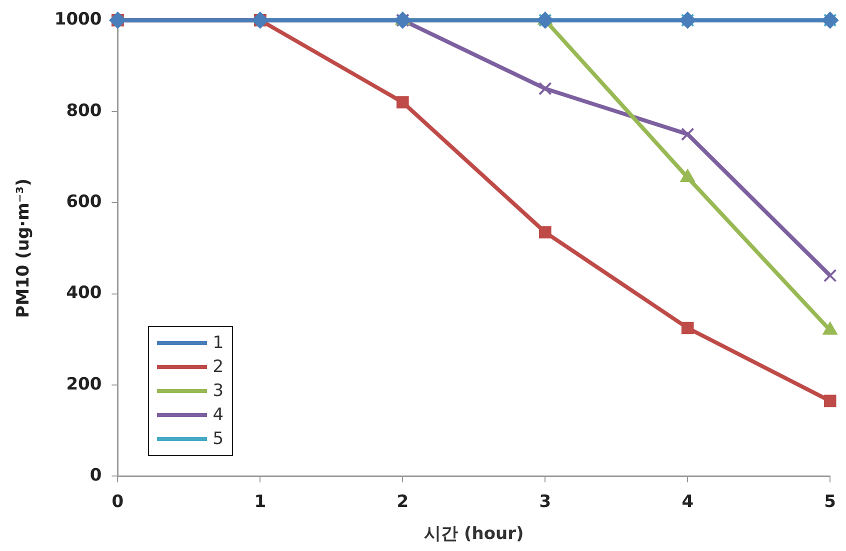  What do you see at coordinates (218, 439) in the screenshot?
I see `legend-label: 5` at bounding box center [218, 439].